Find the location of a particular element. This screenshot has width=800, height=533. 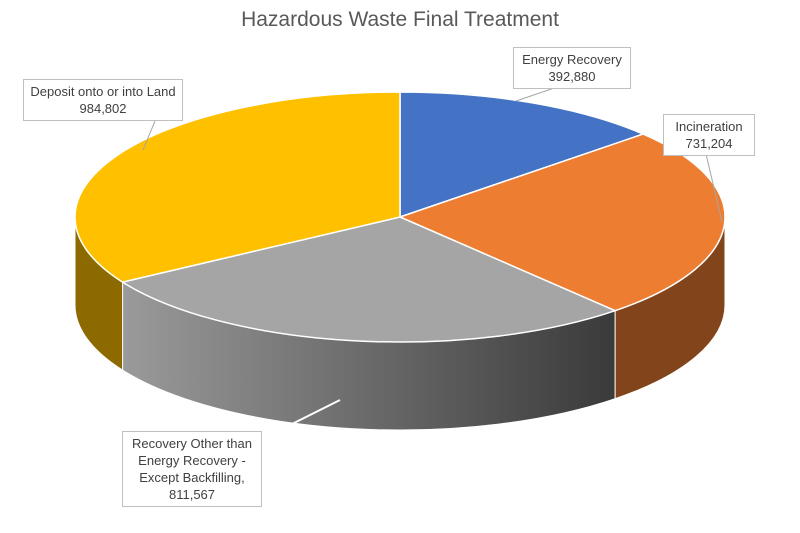

slice-label-line: Except Backfilling, is located at coordinates (192, 477).